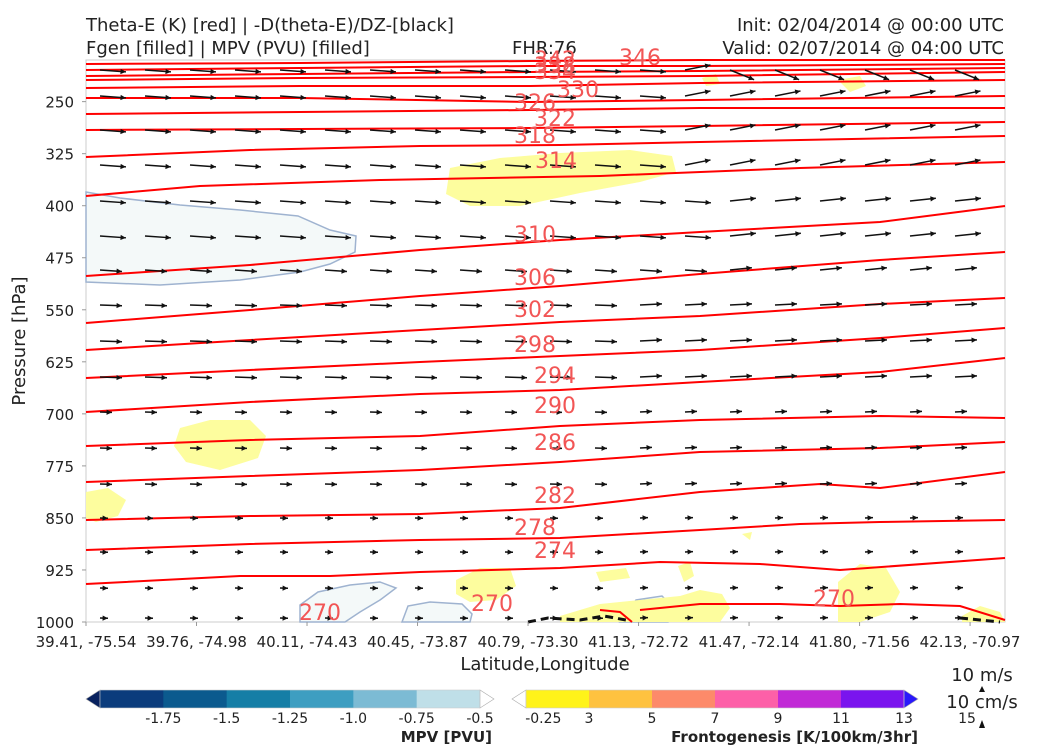  Describe the element at coordinates (555, 72) in the screenshot. I see `theta-e-label-334: 334` at that location.